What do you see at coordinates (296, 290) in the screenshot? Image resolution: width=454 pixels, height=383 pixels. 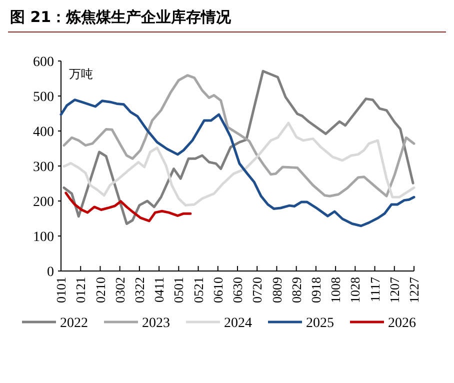 I see `x-tick-label: 0829` at bounding box center [296, 290].